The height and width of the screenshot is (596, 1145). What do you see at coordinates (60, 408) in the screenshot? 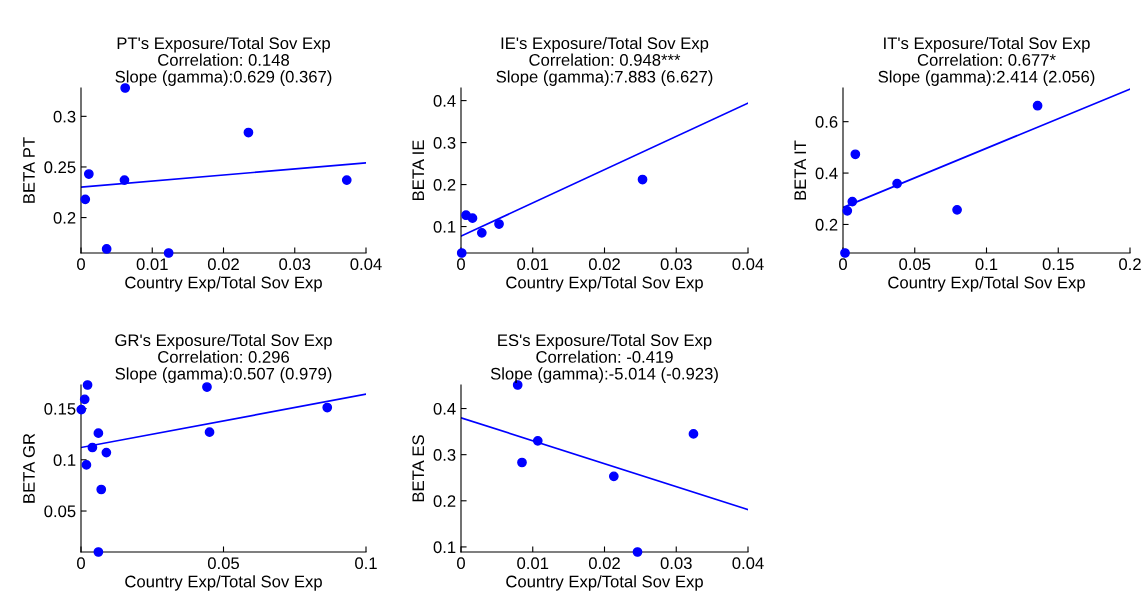
I see `y-tick-label: 0.15` at bounding box center [60, 408].